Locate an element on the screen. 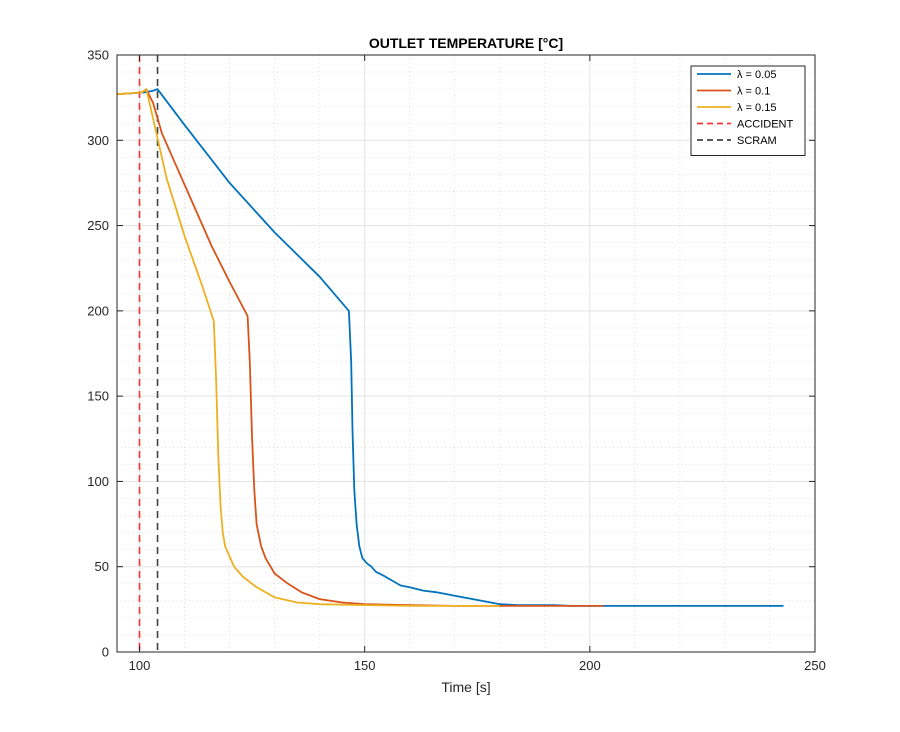 The image size is (900, 732). y-tick-label: 300 is located at coordinates (98, 140).